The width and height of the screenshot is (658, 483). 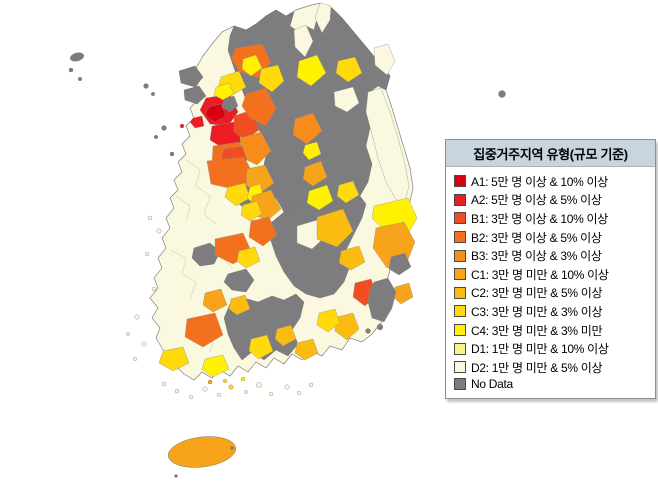 I want to click on legend-label-no-data: No Data, so click(x=492, y=384).